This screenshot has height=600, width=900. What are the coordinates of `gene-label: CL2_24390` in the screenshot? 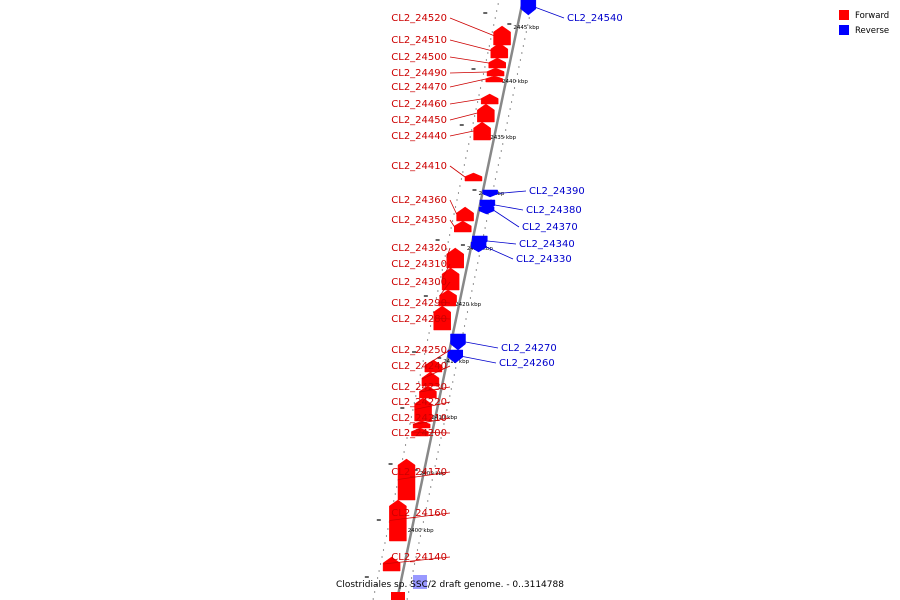 It's located at (557, 191).